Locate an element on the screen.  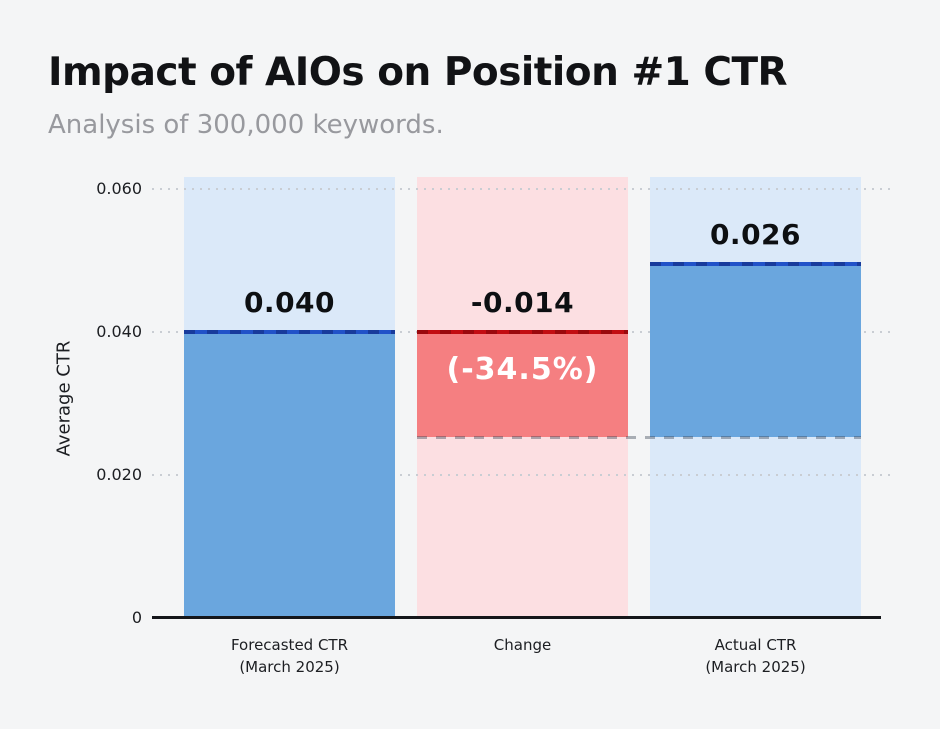
y-tick-label: 0.040 is located at coordinates (119, 332).